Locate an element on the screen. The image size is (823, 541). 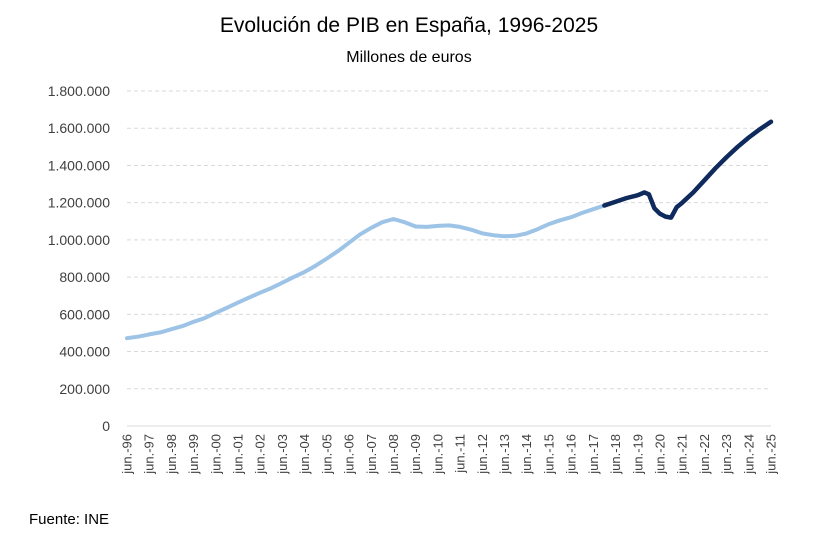
y-tick-label: 1.200.000 is located at coordinates (79, 203).